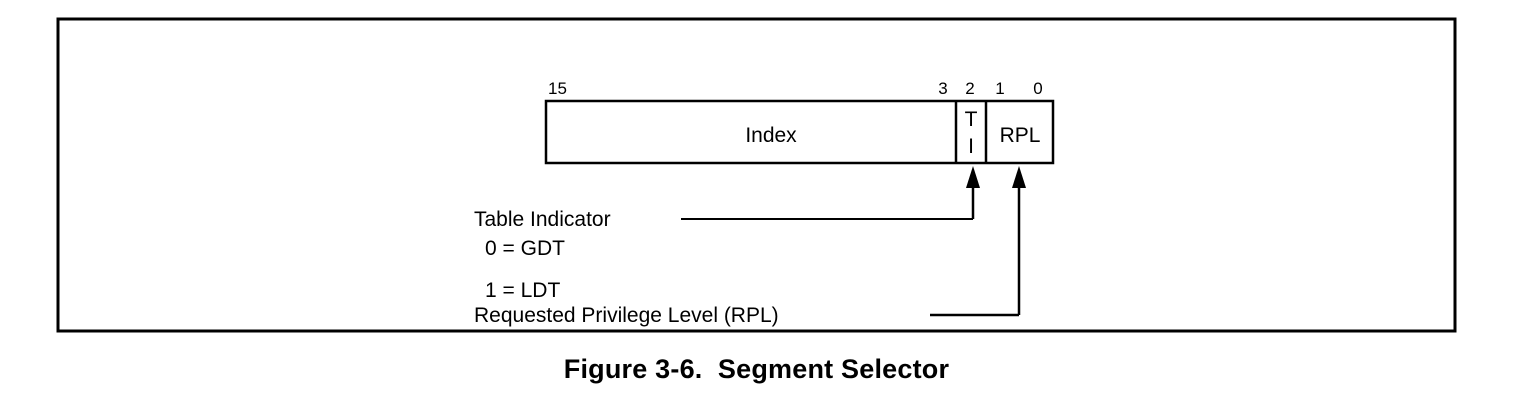 This screenshot has height=416, width=1513. I want to click on requested-privilege-level-label: Requested Privilege Level (RPL), so click(626, 315).